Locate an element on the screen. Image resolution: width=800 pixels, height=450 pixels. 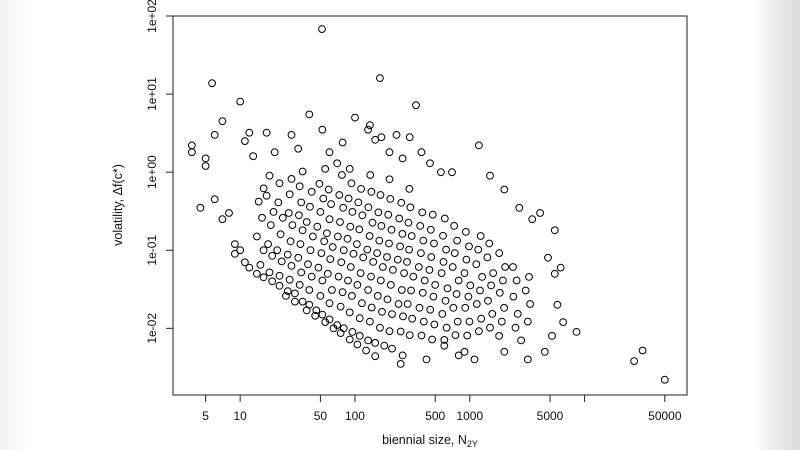
x-tick-label: 5000 is located at coordinates (550, 416).